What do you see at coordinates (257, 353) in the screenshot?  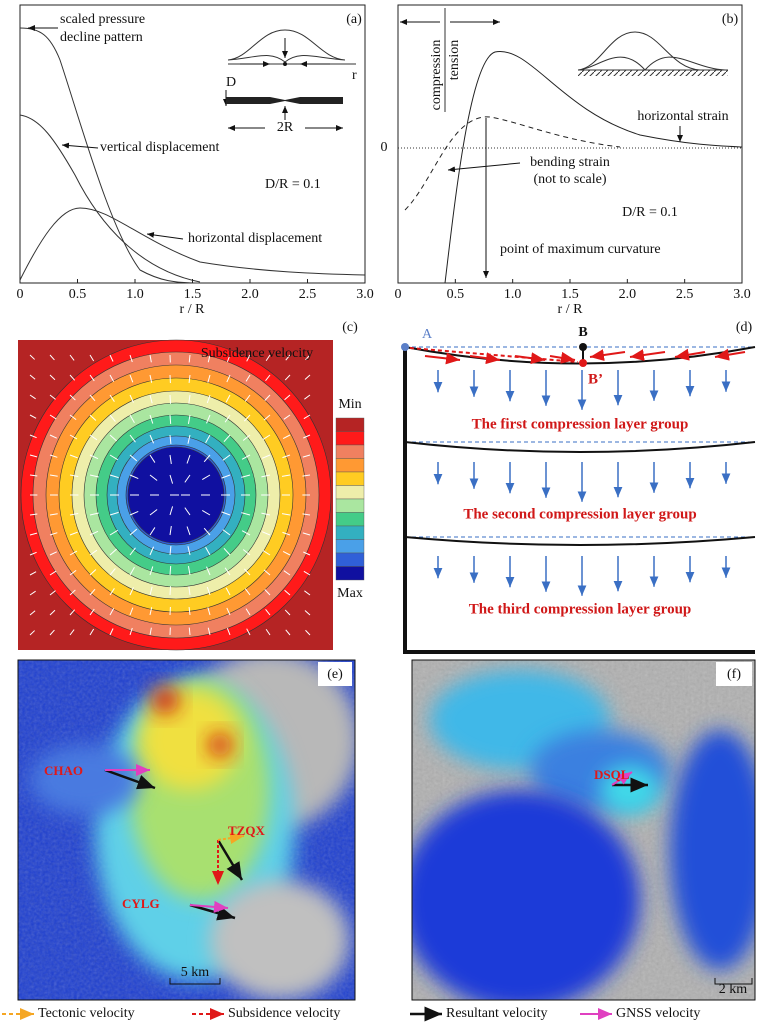 I see `map-title: Subsidence velocity` at bounding box center [257, 353].